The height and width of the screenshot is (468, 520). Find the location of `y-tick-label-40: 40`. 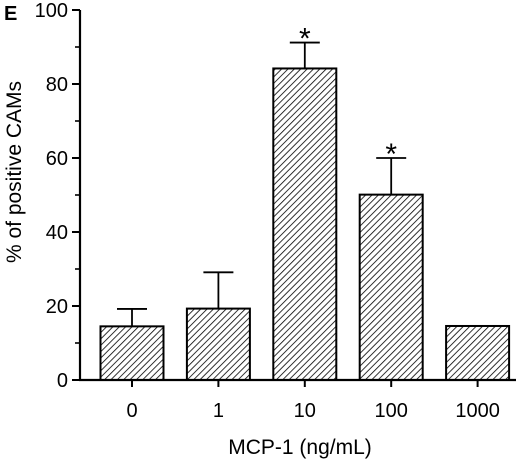

y-tick-label-40: 40 is located at coordinates (57, 233).